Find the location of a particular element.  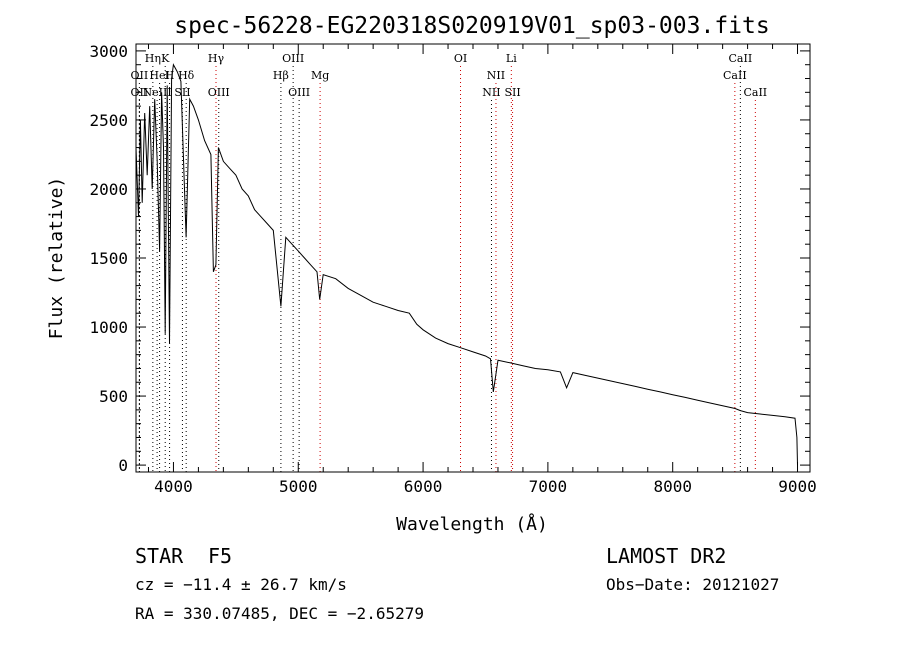

y-tick-label: 3000 is located at coordinates (108, 51).